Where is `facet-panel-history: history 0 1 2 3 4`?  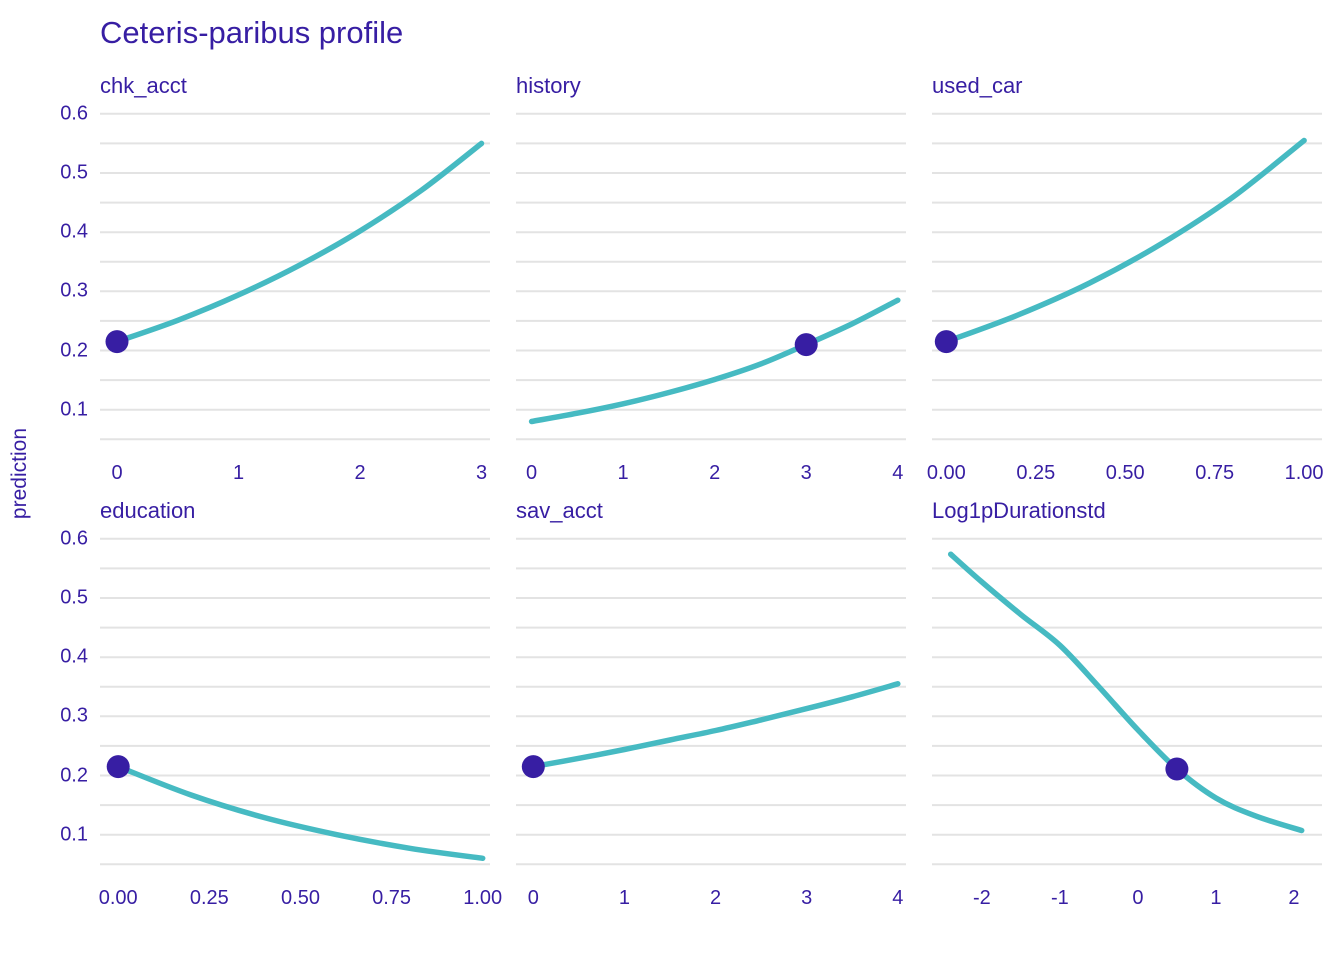 facet-panel-history: history 0 1 2 3 4 is located at coordinates (711, 279).